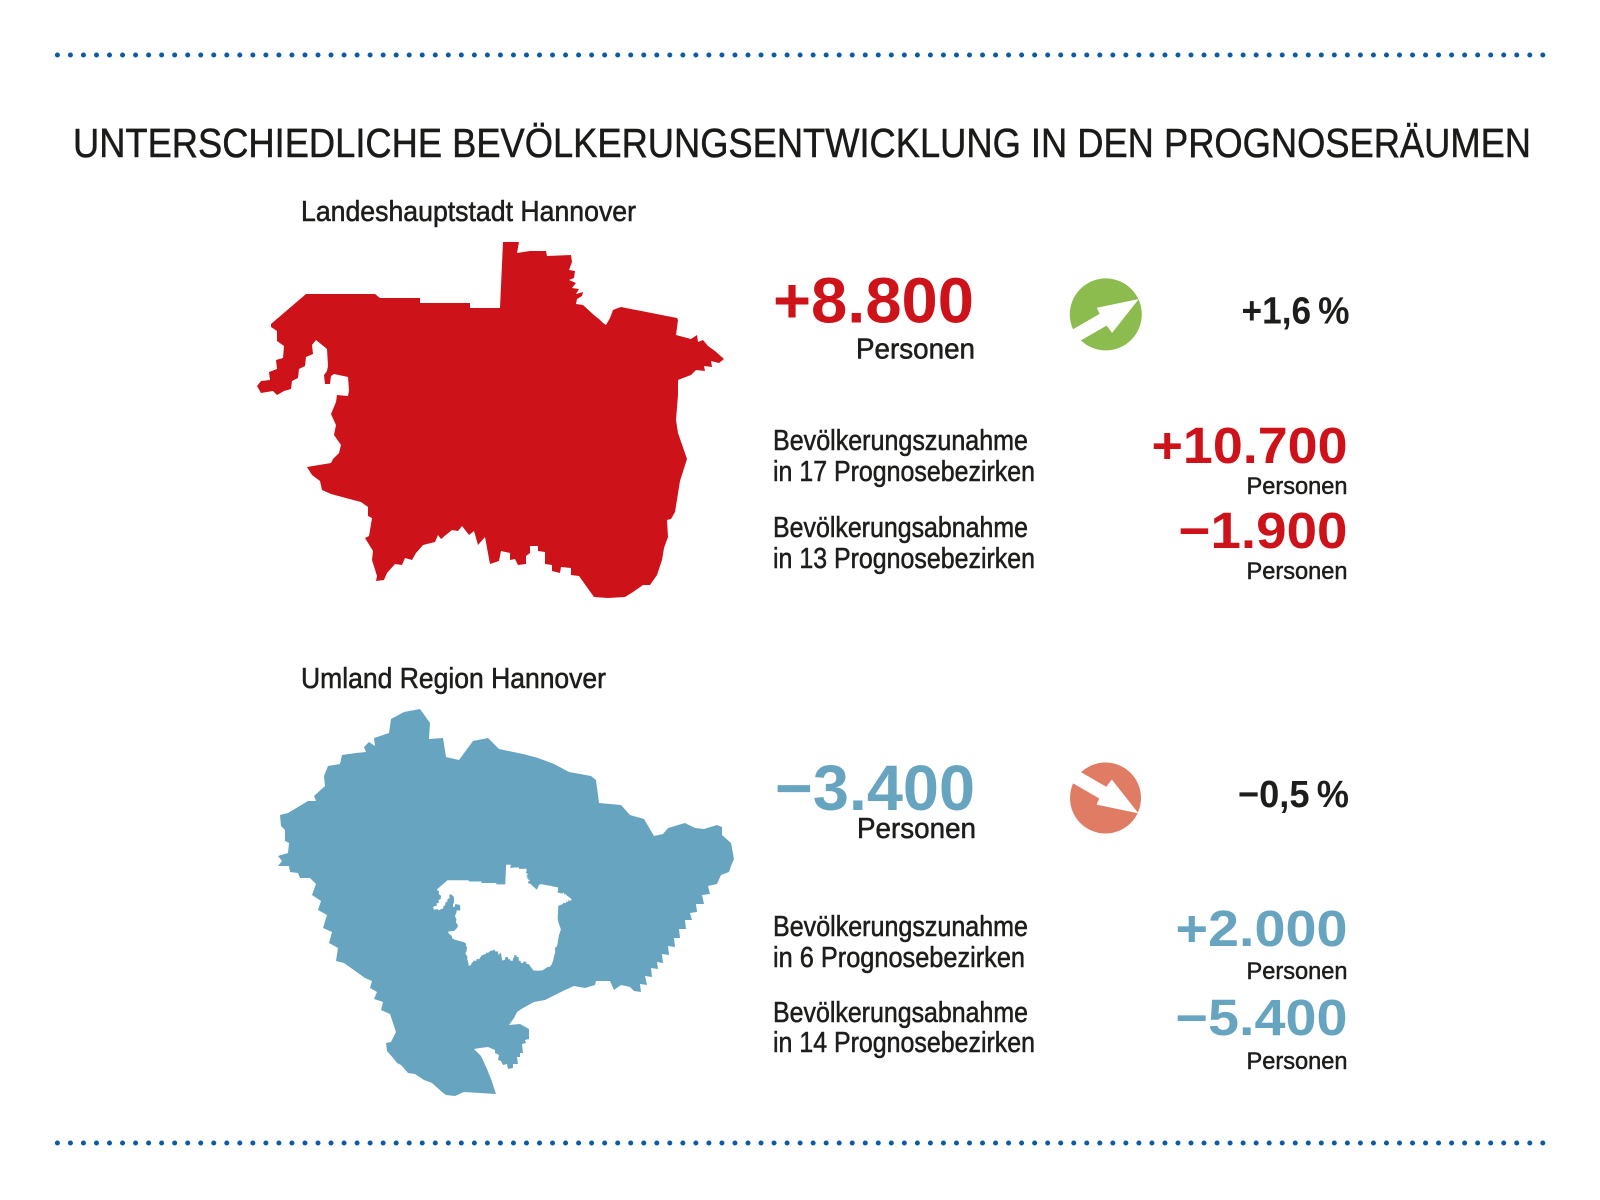 Image resolution: width=1600 pixels, height=1200 pixels. I want to click on svg-text: −1.900, so click(1263, 530).